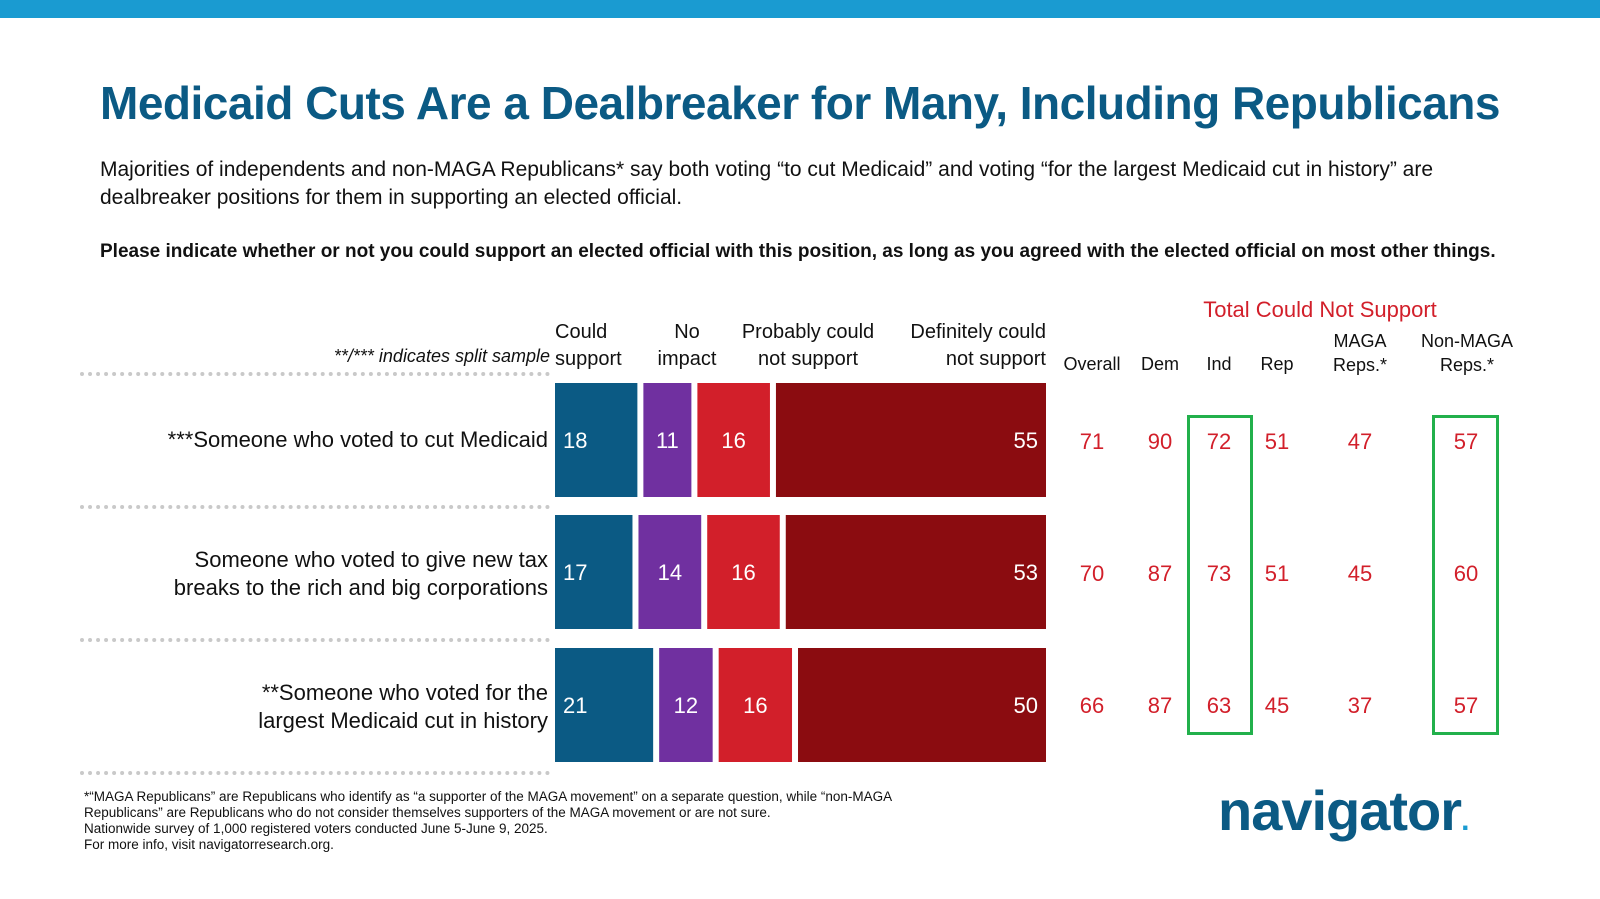  What do you see at coordinates (1219, 364) in the screenshot?
I see `column-header-ind: Ind` at bounding box center [1219, 364].